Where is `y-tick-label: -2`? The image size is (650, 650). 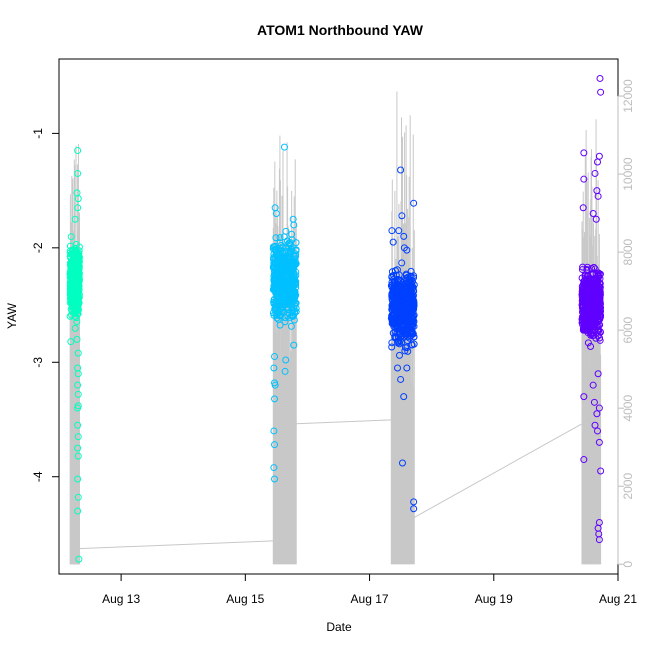
y-tick-label: -2 is located at coordinates (38, 247).